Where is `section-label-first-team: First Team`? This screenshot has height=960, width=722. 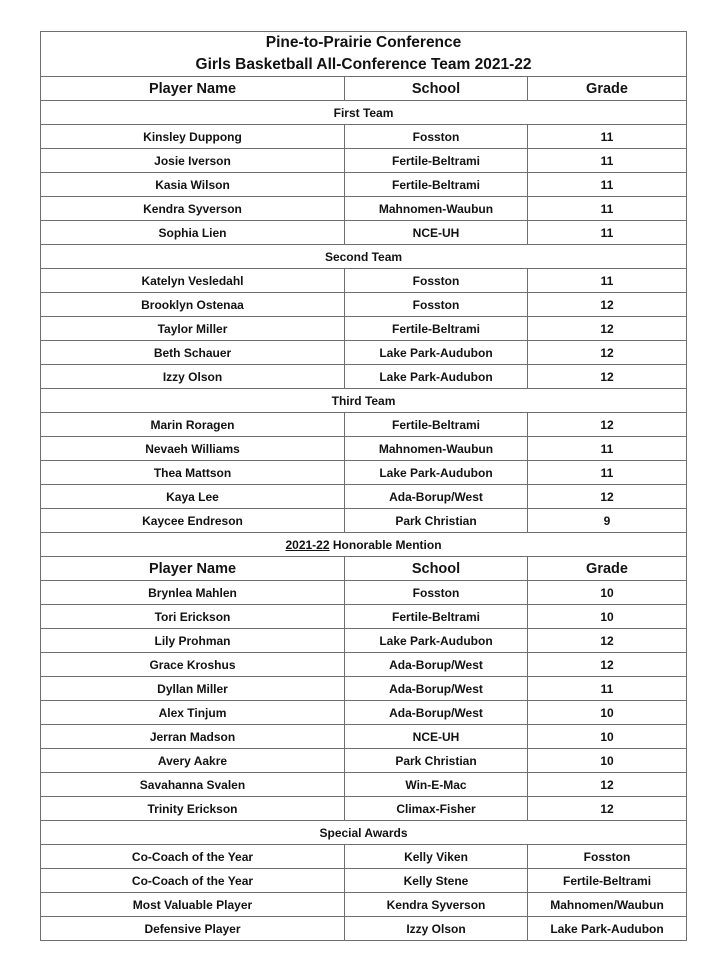
section-label-first-team: First Team is located at coordinates (363, 112).